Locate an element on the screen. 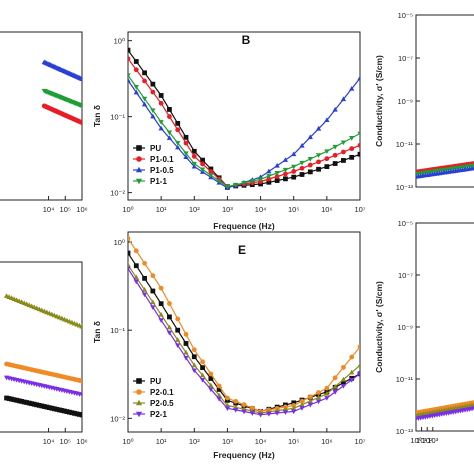 This screenshot has height=474, width=474. y-tick-label: 10⁻¹ is located at coordinates (117, 330).